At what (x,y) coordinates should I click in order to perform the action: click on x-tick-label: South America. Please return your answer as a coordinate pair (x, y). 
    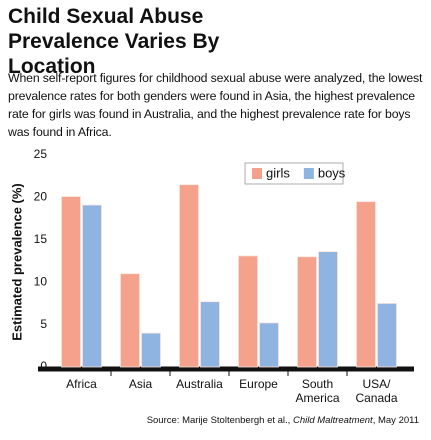
    Looking at the image, I should click on (317, 391).